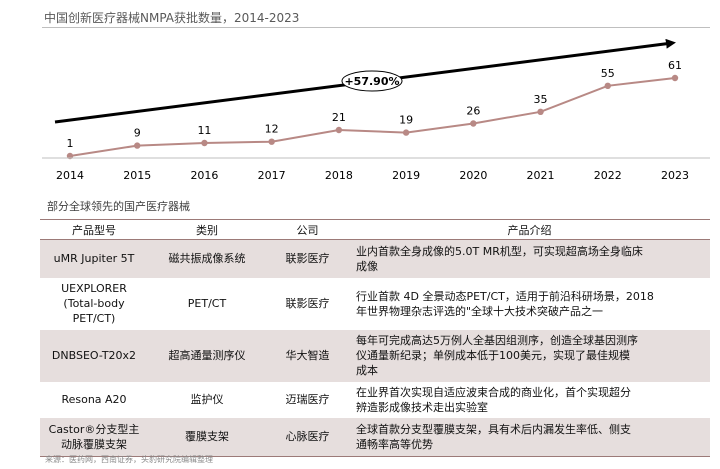 This screenshot has height=469, width=720. I want to click on header-company: 公司, so click(307, 229).